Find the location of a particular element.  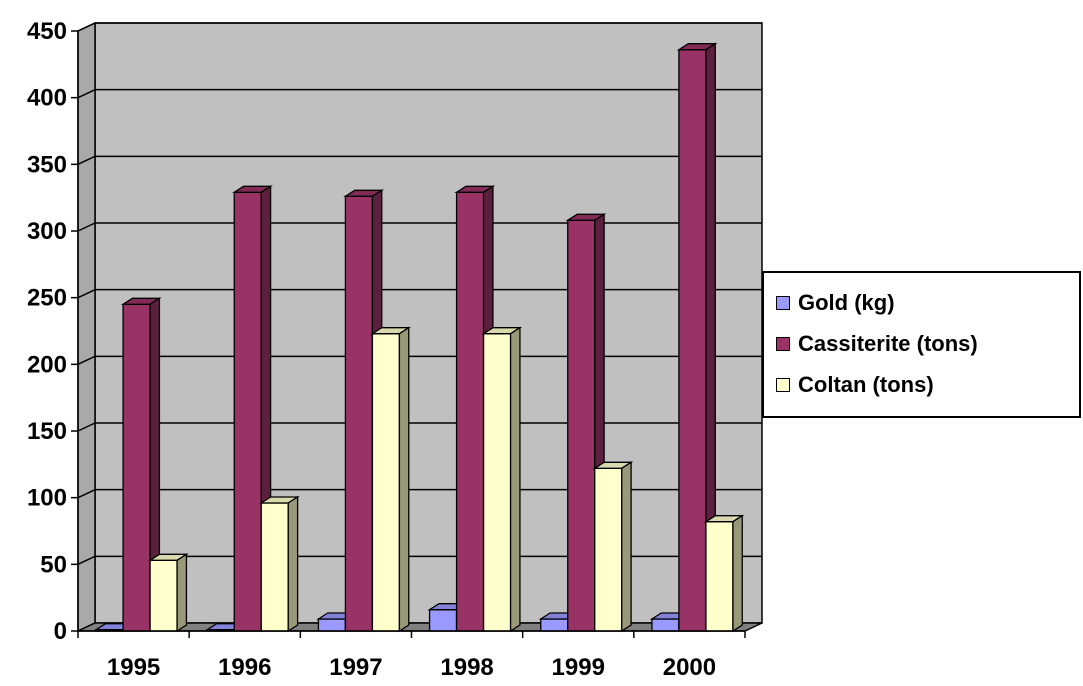

x-tick-label: 1999 is located at coordinates (578, 667).